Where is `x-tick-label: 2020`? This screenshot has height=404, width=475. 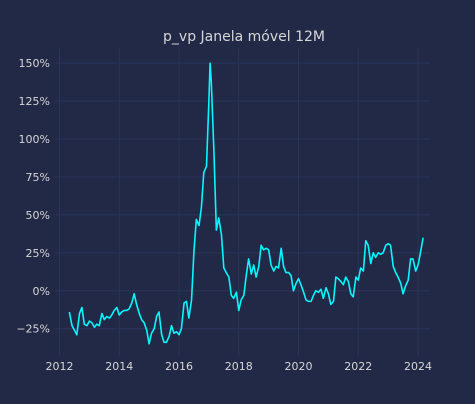 x-tick-label: 2020 is located at coordinates (299, 366).